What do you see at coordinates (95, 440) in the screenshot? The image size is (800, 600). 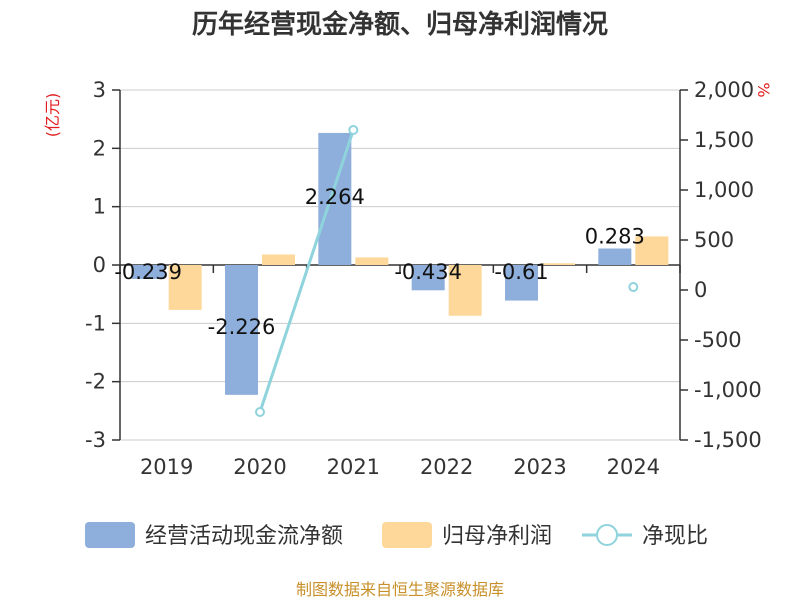 I see `left-axis-tick-label: -3` at bounding box center [95, 440].